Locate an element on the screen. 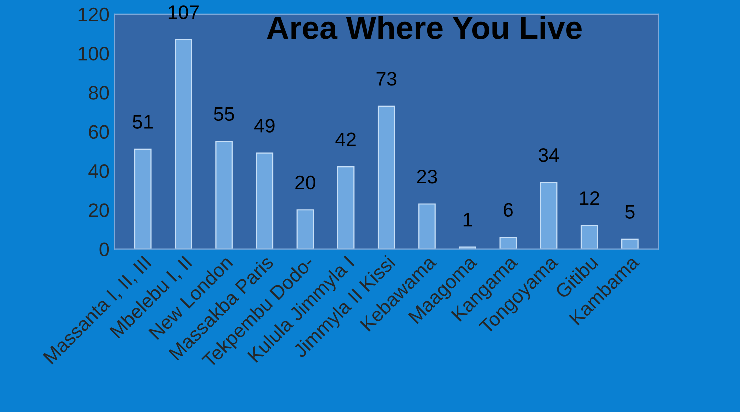 Image resolution: width=740 pixels, height=412 pixels. data-label: 51 is located at coordinates (143, 122).